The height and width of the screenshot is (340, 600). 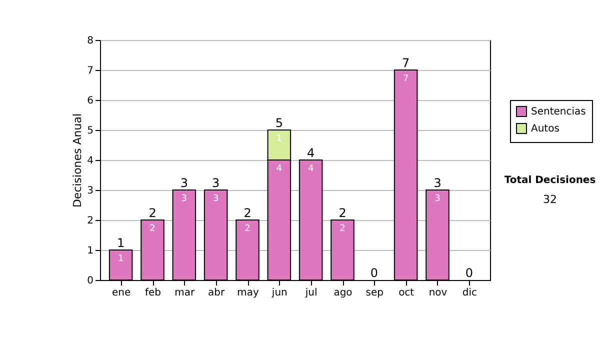 What do you see at coordinates (279, 123) in the screenshot?
I see `total-label: 5` at bounding box center [279, 123].